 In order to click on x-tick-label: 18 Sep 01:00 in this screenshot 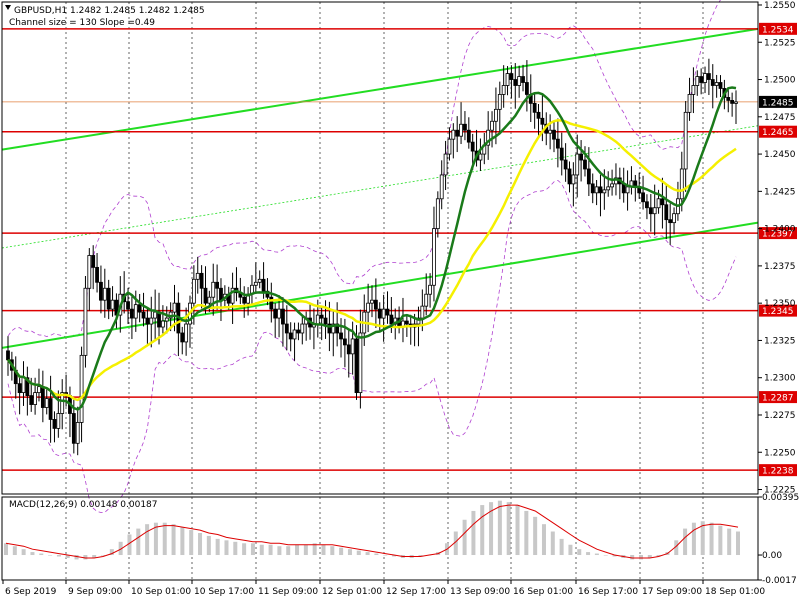, I will do `click(735, 592)`.